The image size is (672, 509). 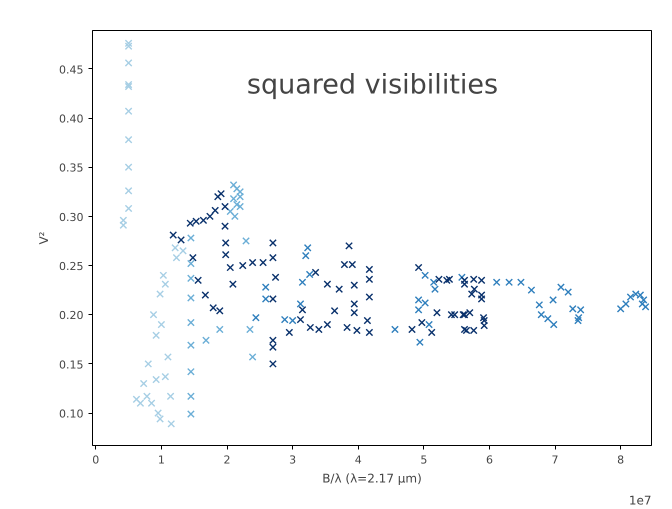 I want to click on y-tick-label: 0.20, so click(x=71, y=315).